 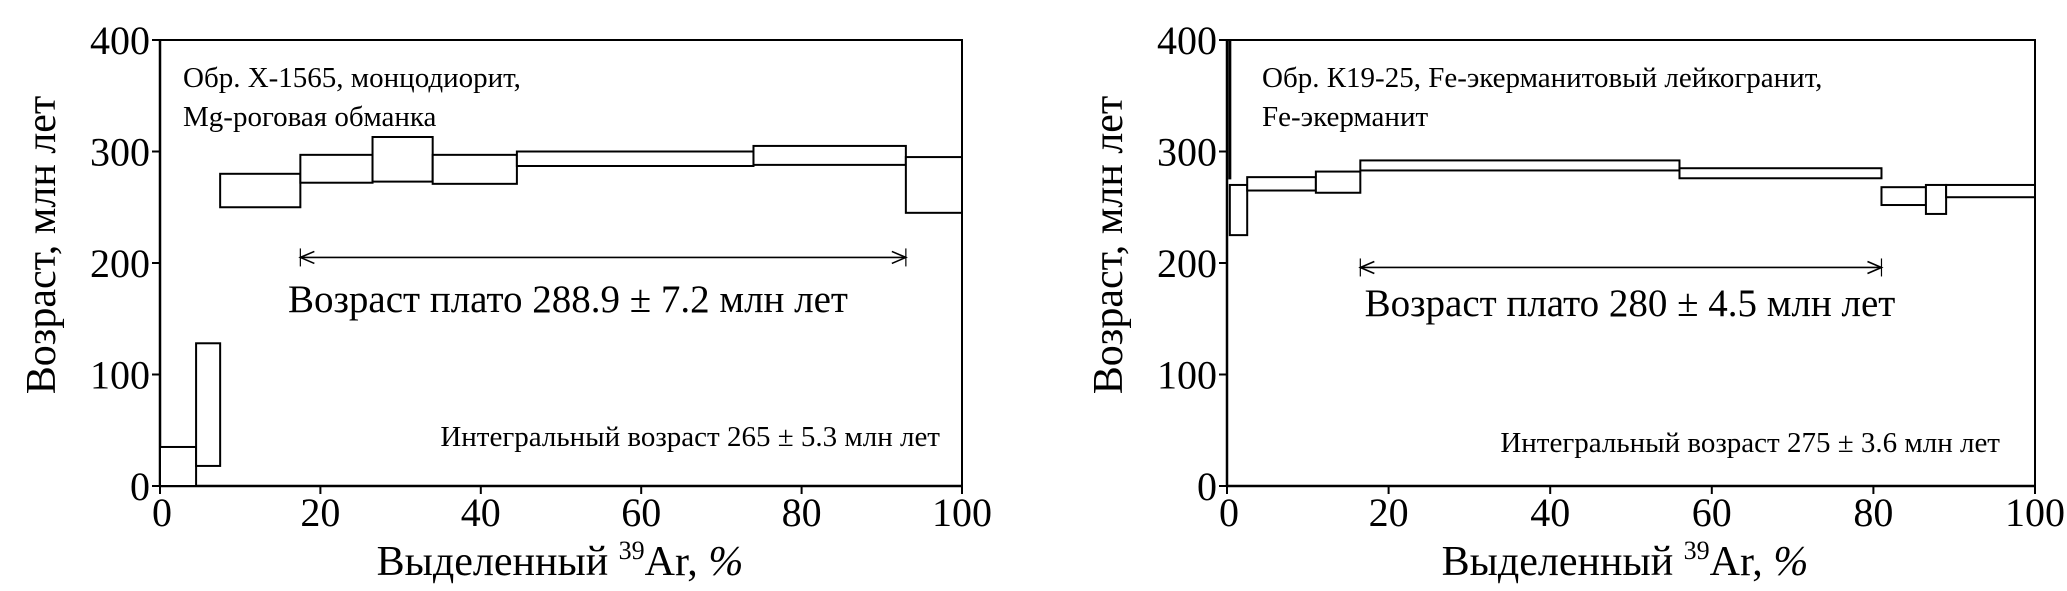 What do you see at coordinates (310, 117) in the screenshot?
I see `sample-label-line-2: Mg-роговая обманка` at bounding box center [310, 117].